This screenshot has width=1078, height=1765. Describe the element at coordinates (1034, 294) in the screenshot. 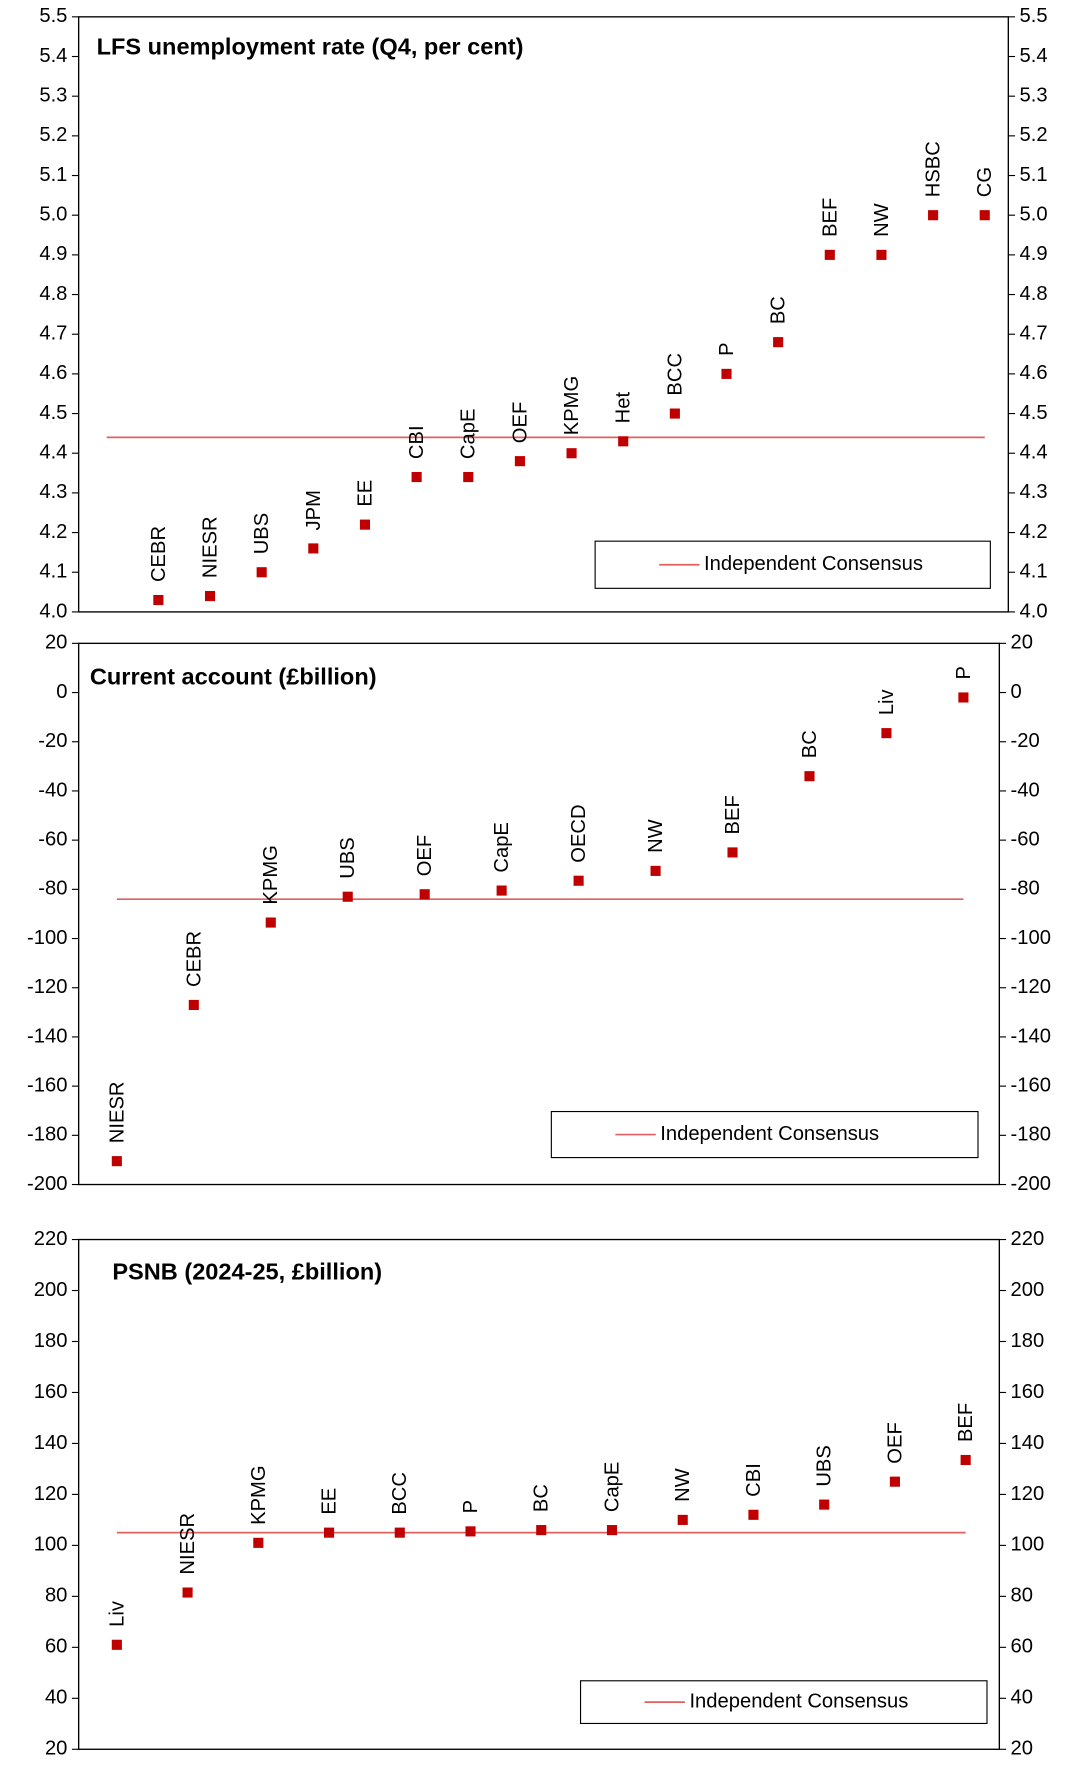

I see `y2-tick-label: 4.8` at that location.